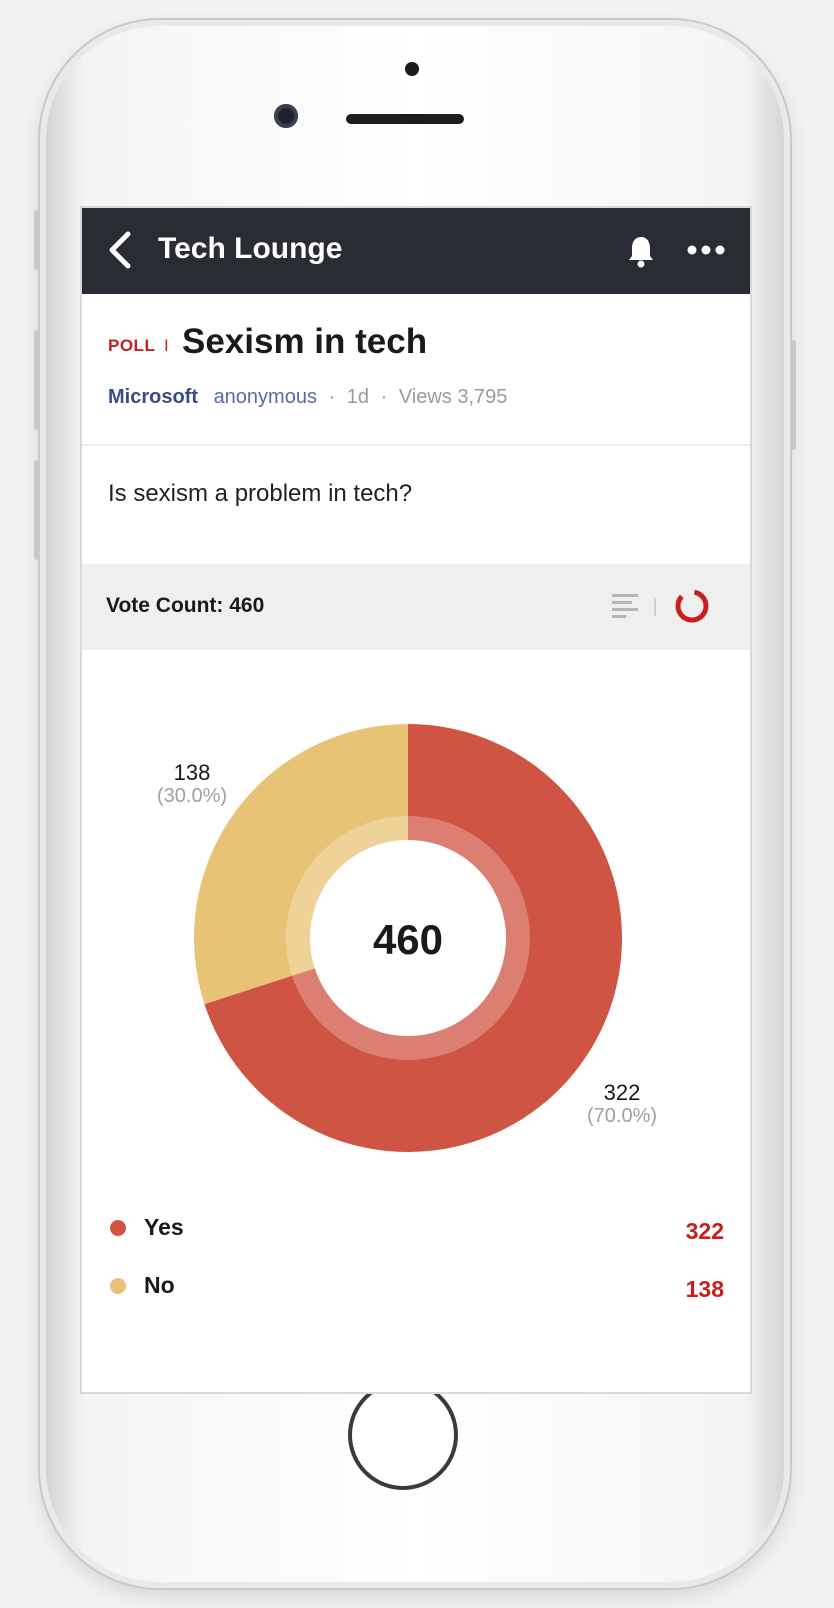 This screenshot has height=1608, width=834. What do you see at coordinates (37, 240) in the screenshot?
I see `silent-switch` at bounding box center [37, 240].